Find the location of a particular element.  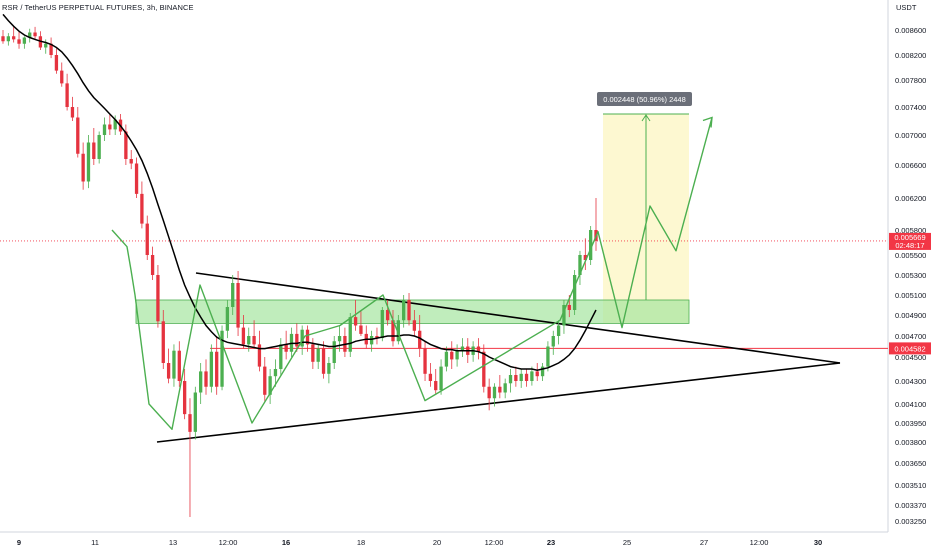

y-tick-label: 0.004100 is located at coordinates (910, 404).